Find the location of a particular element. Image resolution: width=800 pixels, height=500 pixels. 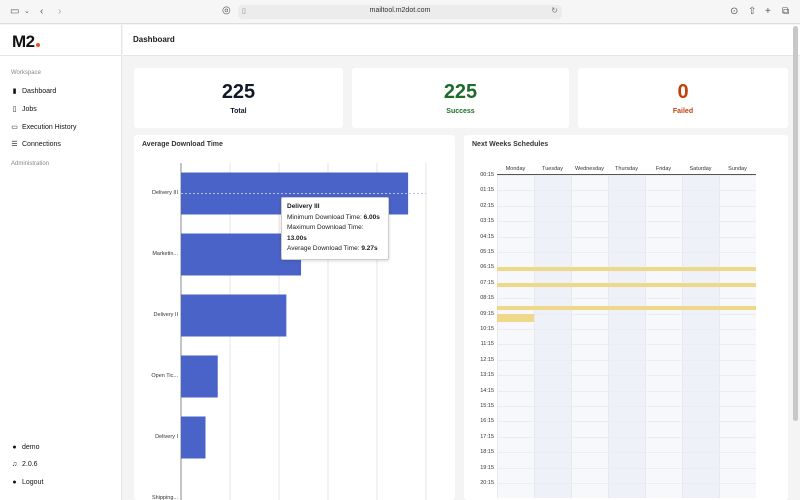

logout-button: ● Logout is located at coordinates (26, 482).